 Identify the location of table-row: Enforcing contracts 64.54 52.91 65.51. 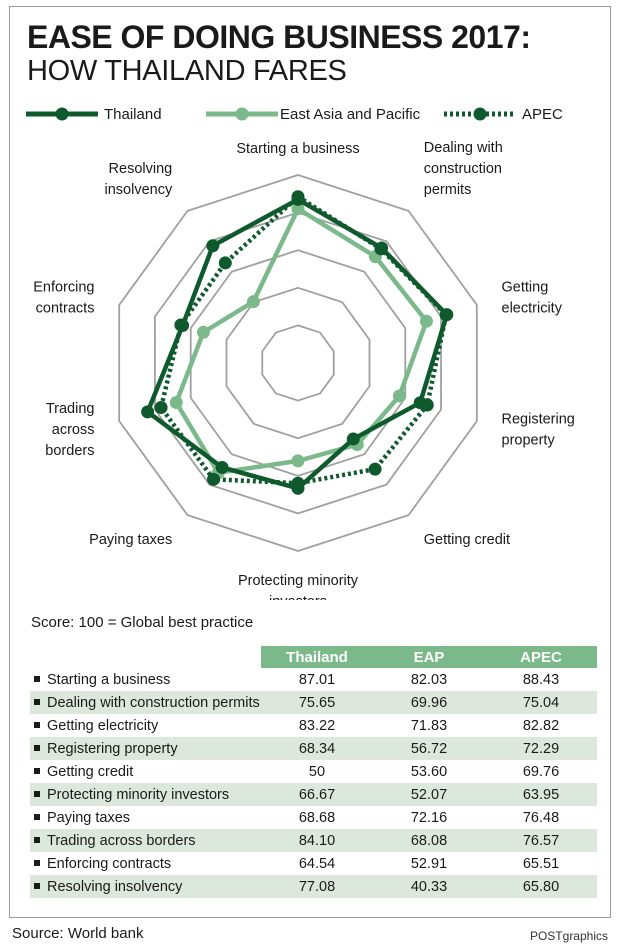
(313, 863).